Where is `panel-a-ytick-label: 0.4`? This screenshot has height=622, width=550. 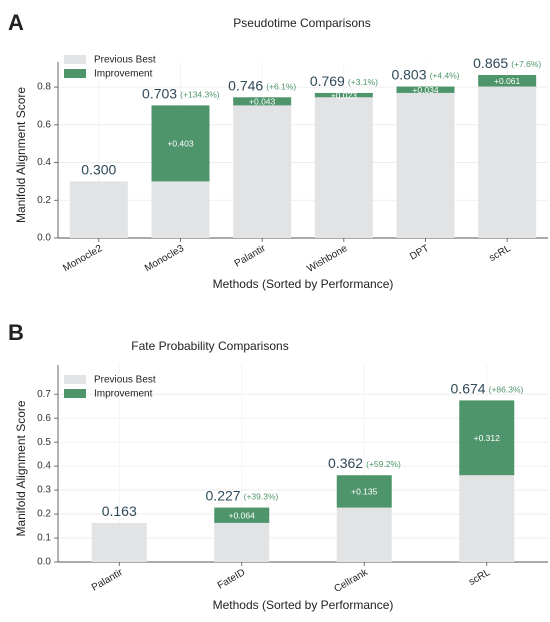
panel-a-ytick-label: 0.4 is located at coordinates (44, 162).